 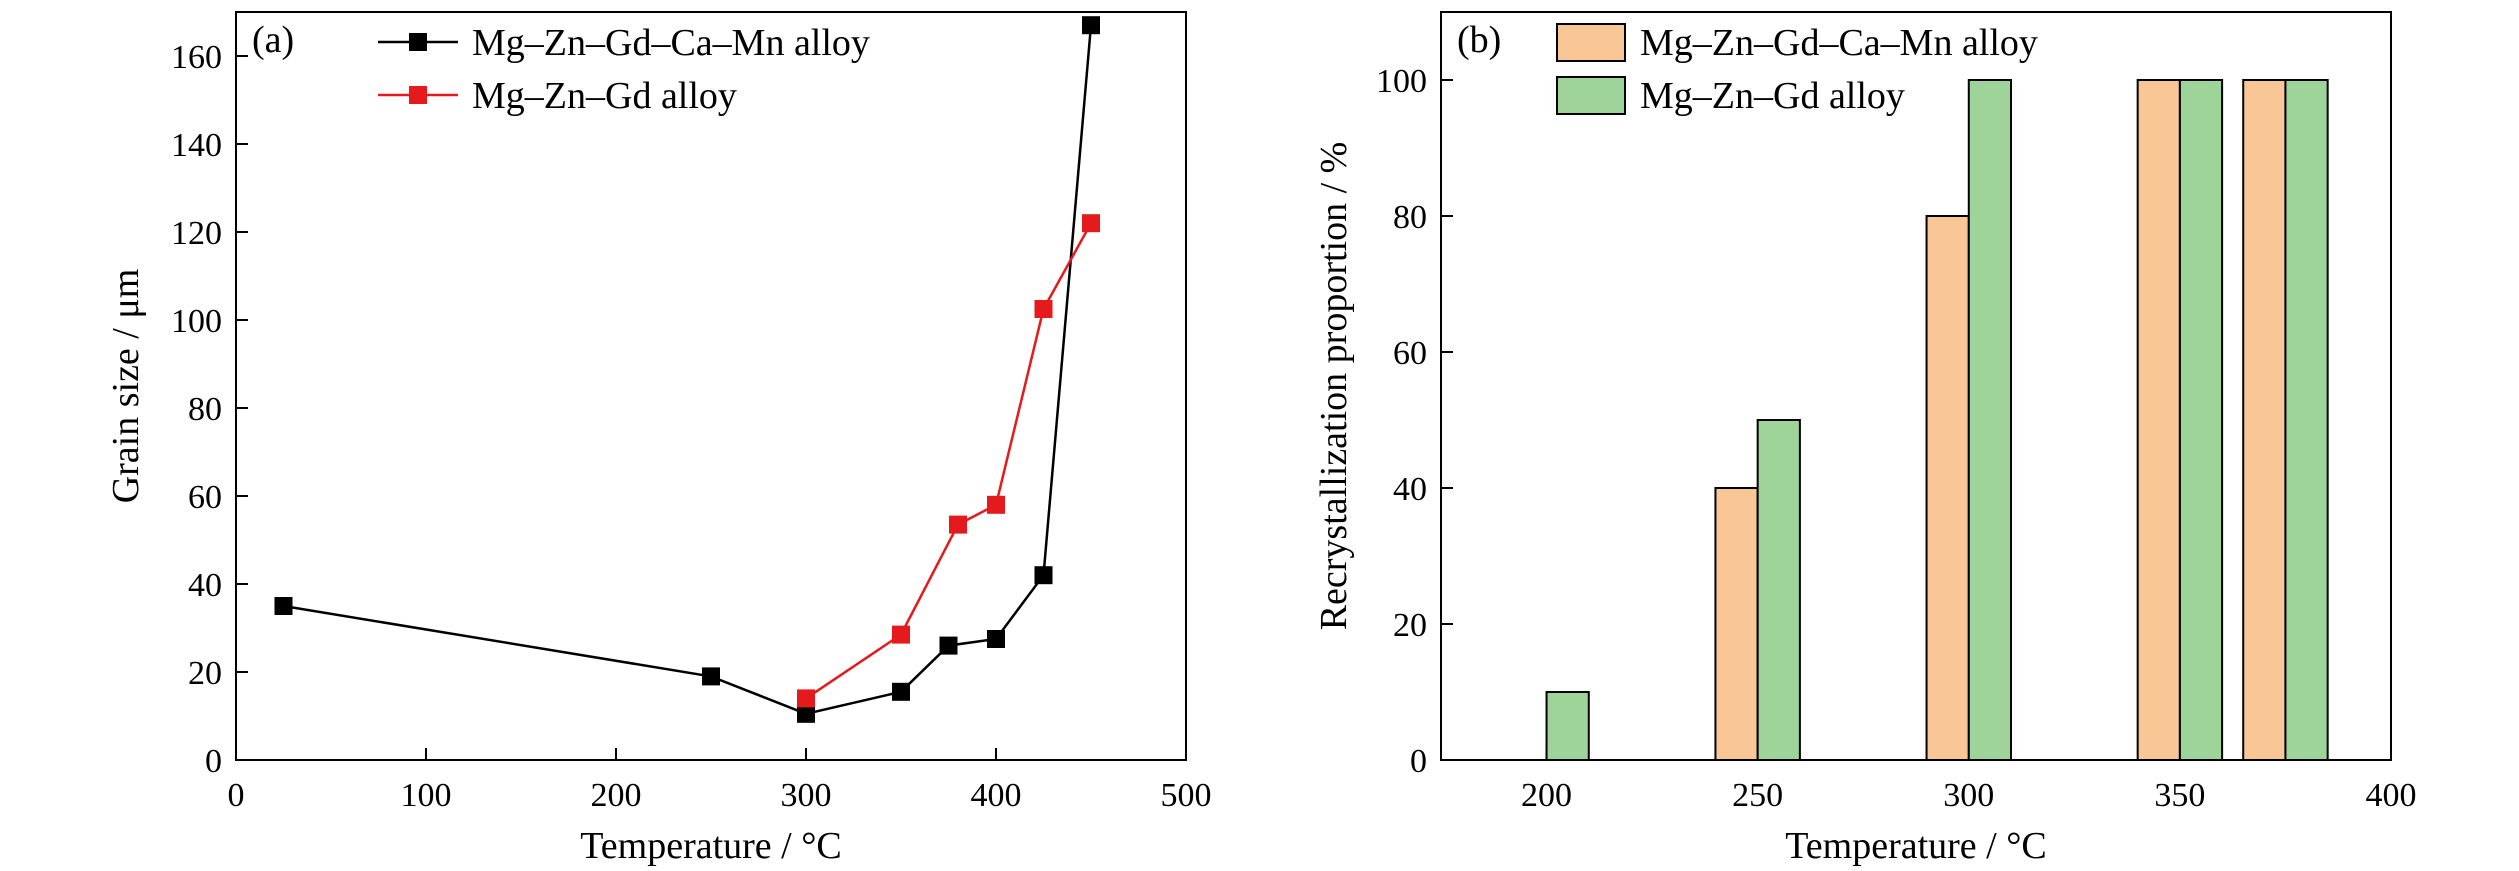 I want to click on x-tick-label: 100, so click(x=426, y=795).